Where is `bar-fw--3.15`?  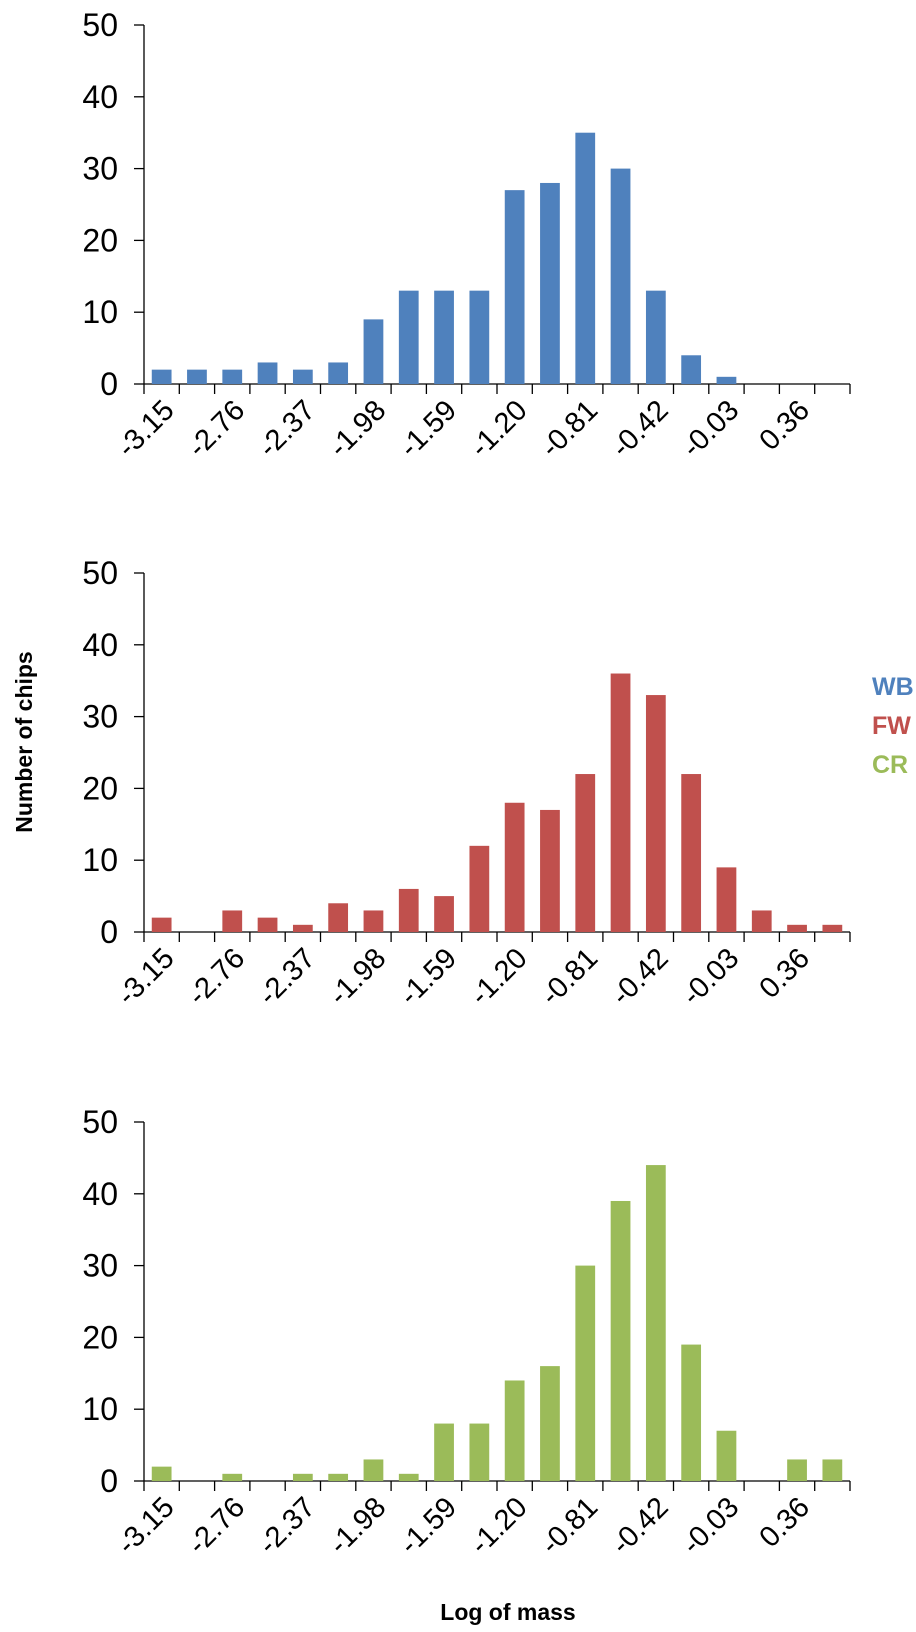 bar-fw--3.15 is located at coordinates (161, 924).